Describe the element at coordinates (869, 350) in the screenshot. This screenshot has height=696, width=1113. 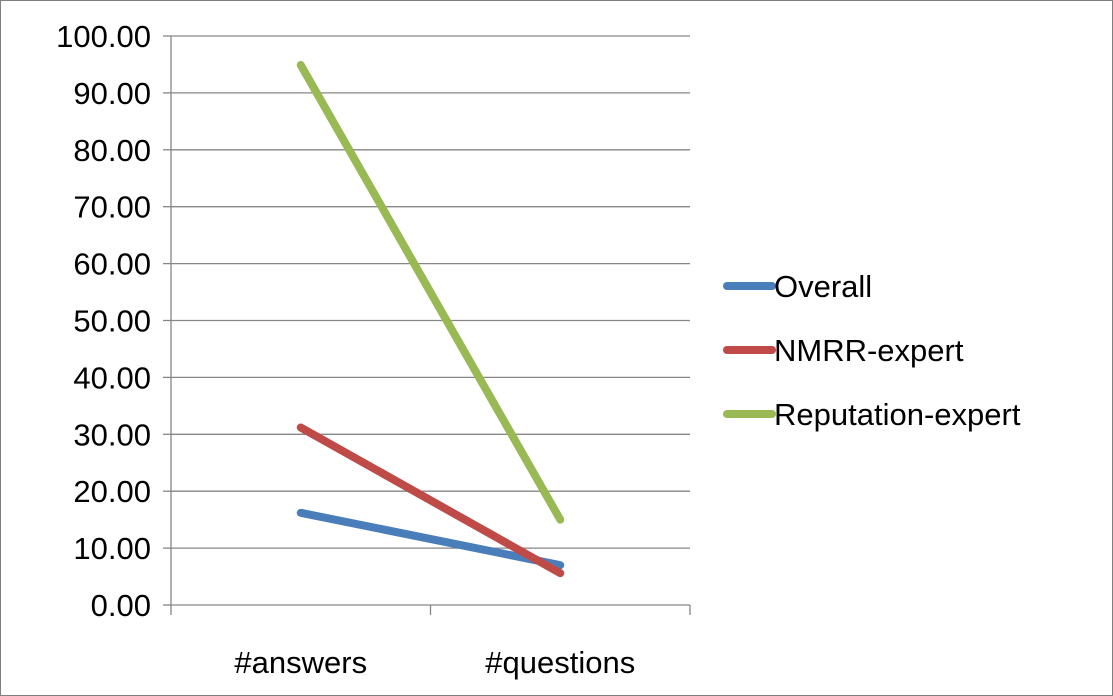
I see `legend-label: NMRR-expert` at that location.